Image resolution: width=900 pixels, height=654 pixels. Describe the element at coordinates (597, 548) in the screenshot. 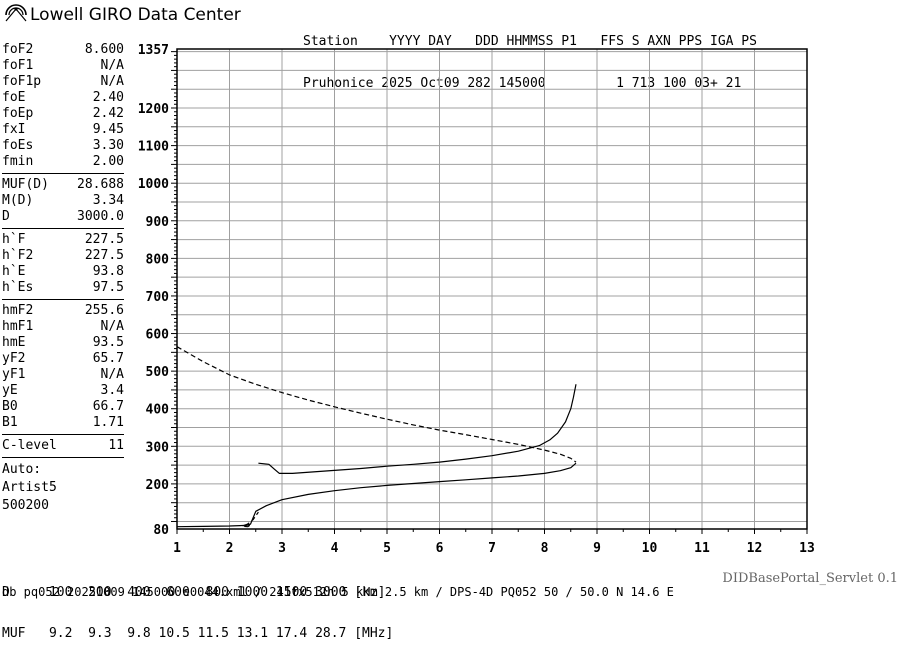

I see `x-tick-label: 9` at that location.